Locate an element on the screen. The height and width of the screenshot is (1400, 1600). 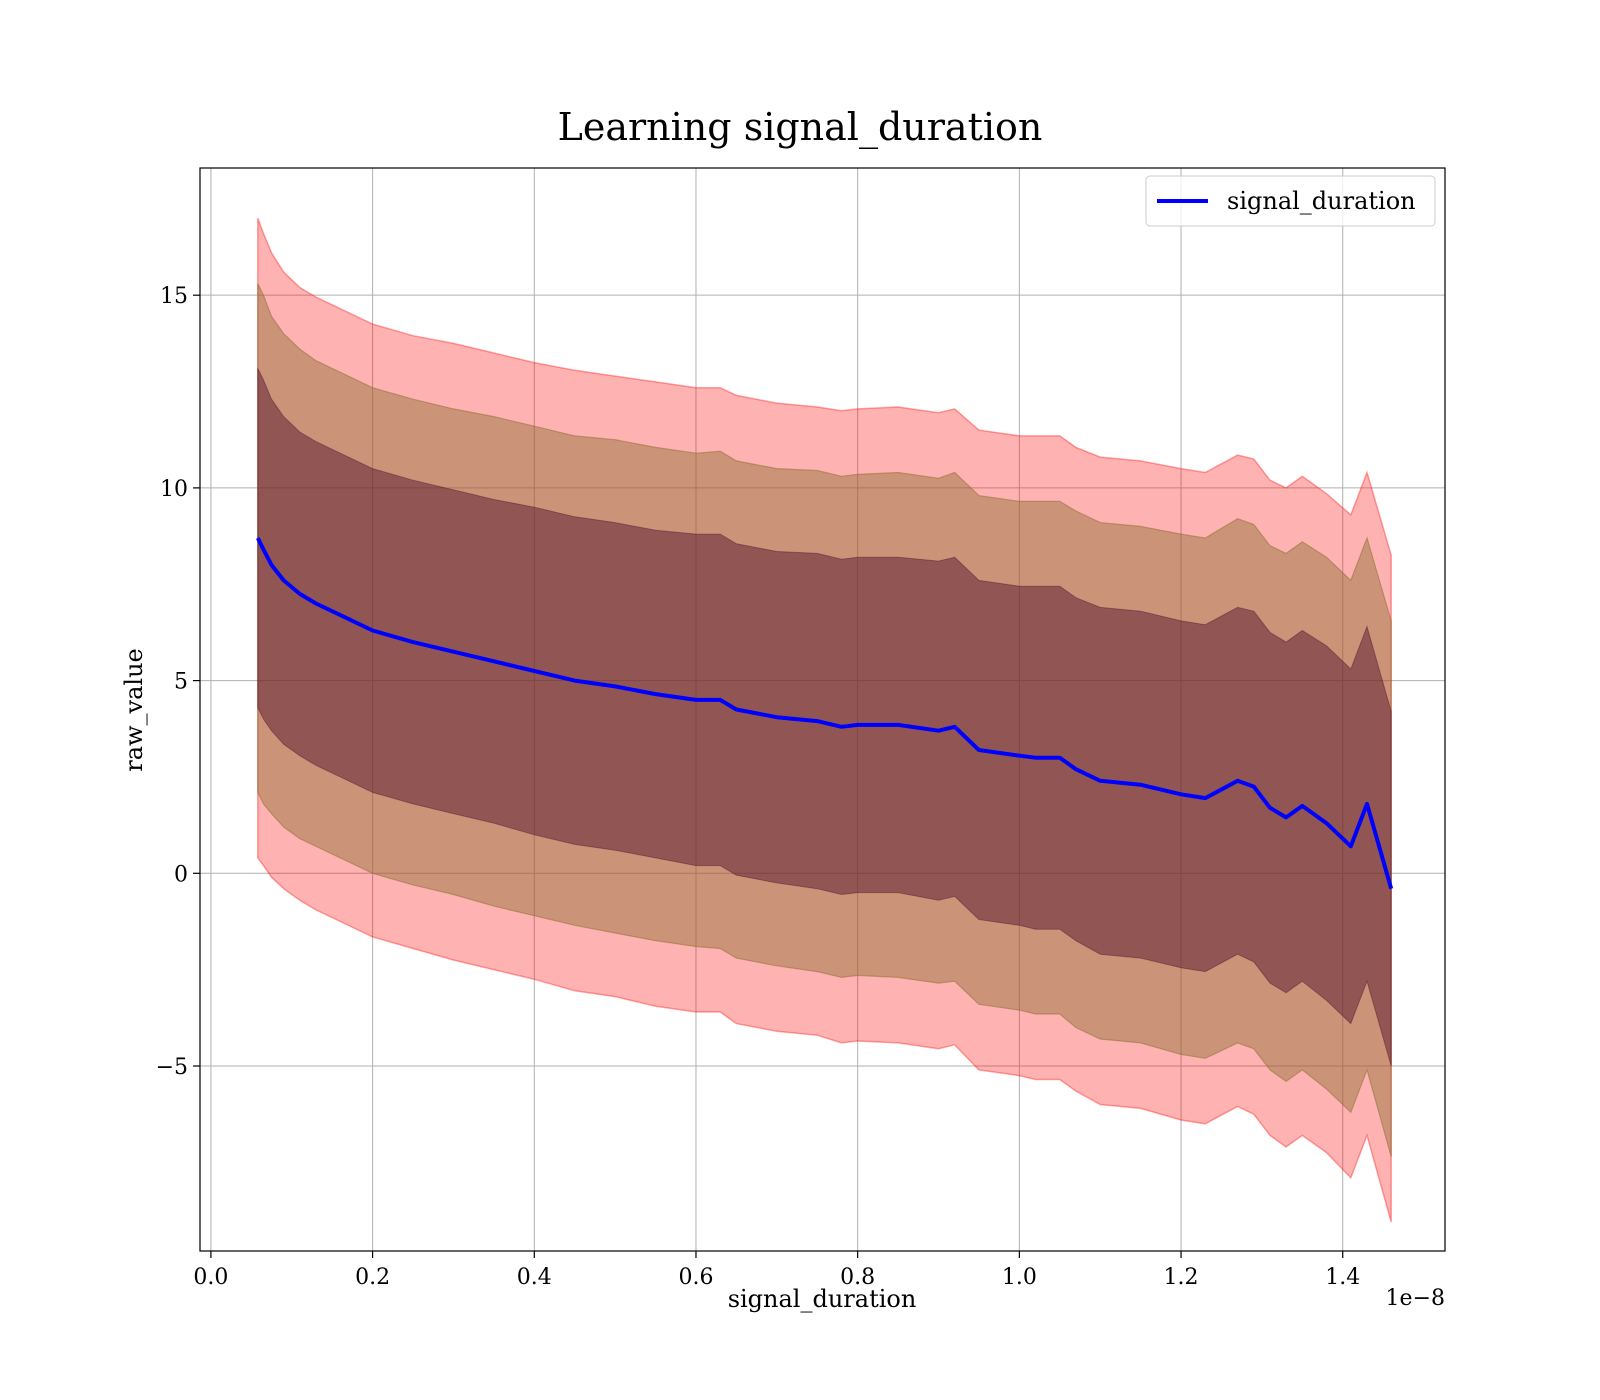
y-tick-label: 15 is located at coordinates (174, 296).